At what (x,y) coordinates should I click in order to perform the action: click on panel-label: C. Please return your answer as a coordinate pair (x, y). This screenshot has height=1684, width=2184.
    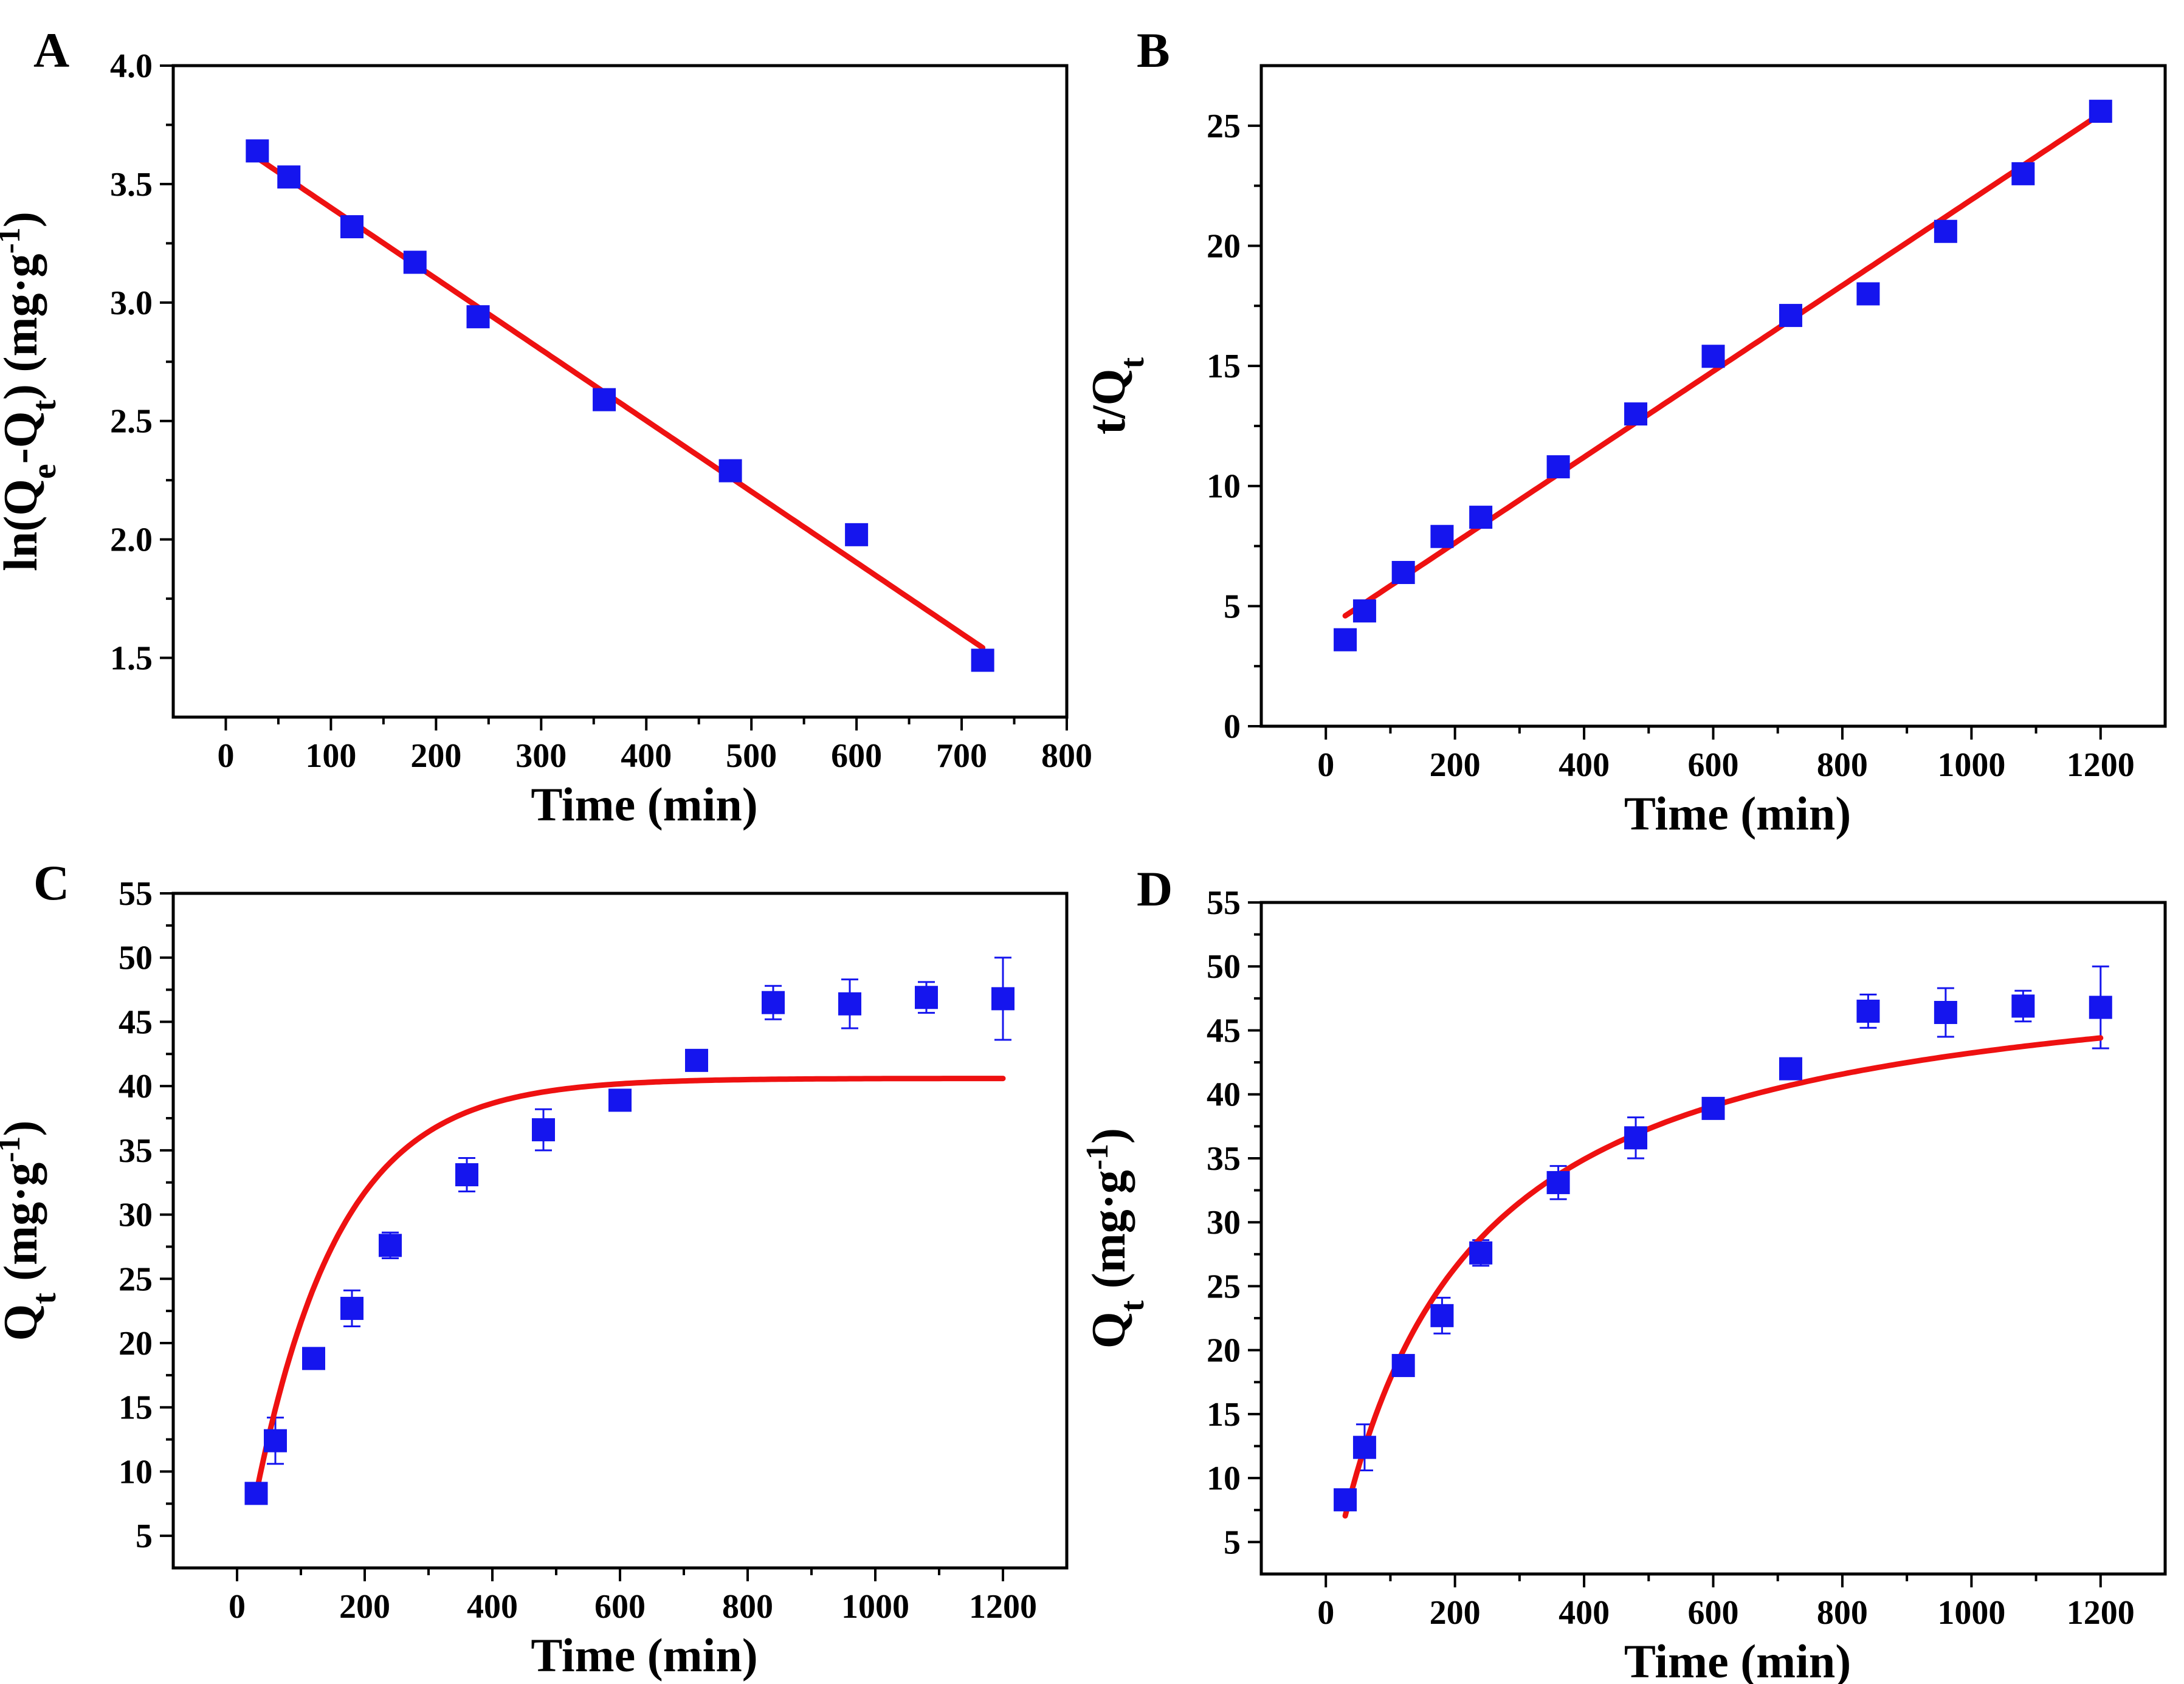
    Looking at the image, I should click on (51, 882).